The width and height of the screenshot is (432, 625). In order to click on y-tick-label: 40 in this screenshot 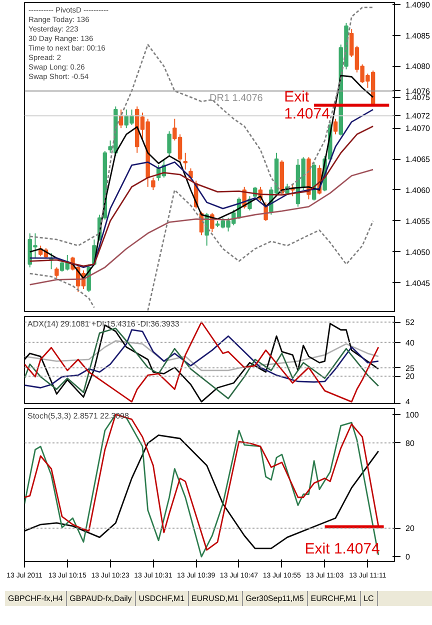, I will do `click(410, 343)`.